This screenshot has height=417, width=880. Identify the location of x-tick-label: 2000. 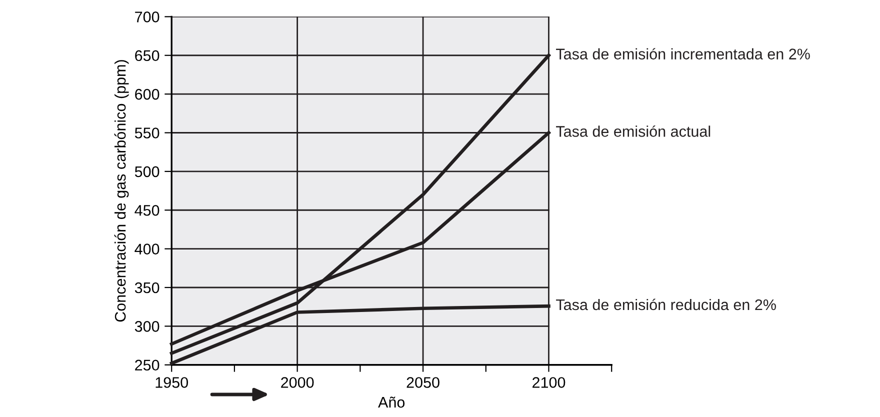
(297, 382).